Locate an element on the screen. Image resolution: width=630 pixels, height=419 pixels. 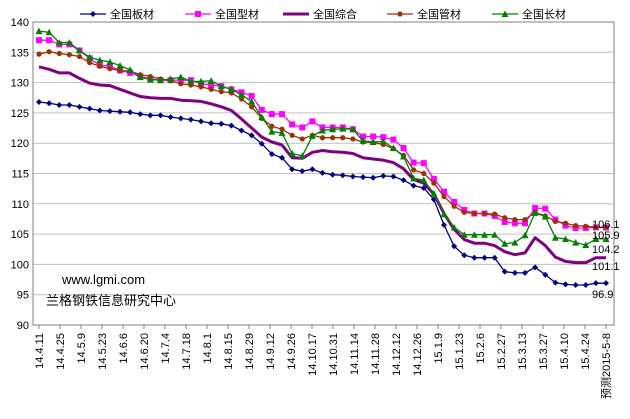
x-tick-label: 15.2.27 is located at coordinates (502, 351).